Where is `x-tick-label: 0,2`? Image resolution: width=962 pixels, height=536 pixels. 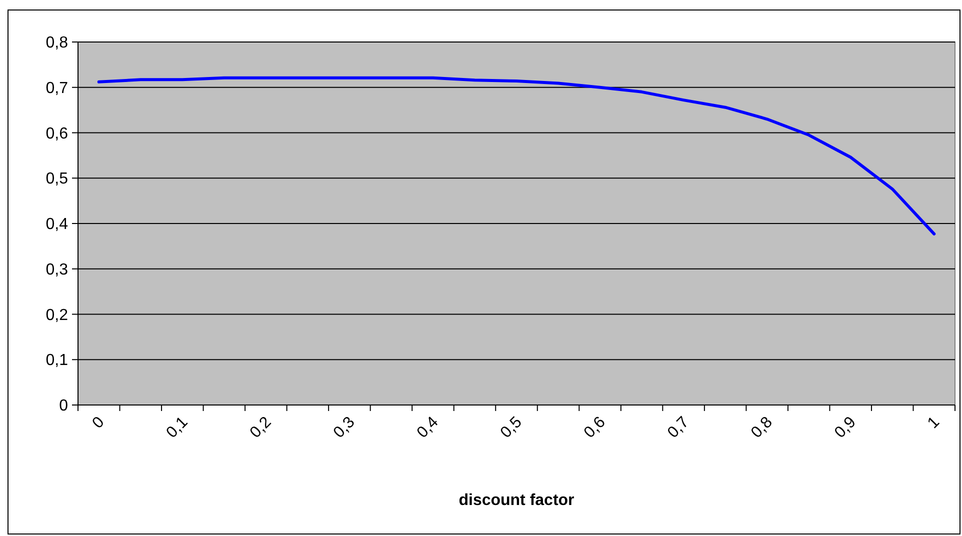
x-tick-label: 0,2 is located at coordinates (261, 428).